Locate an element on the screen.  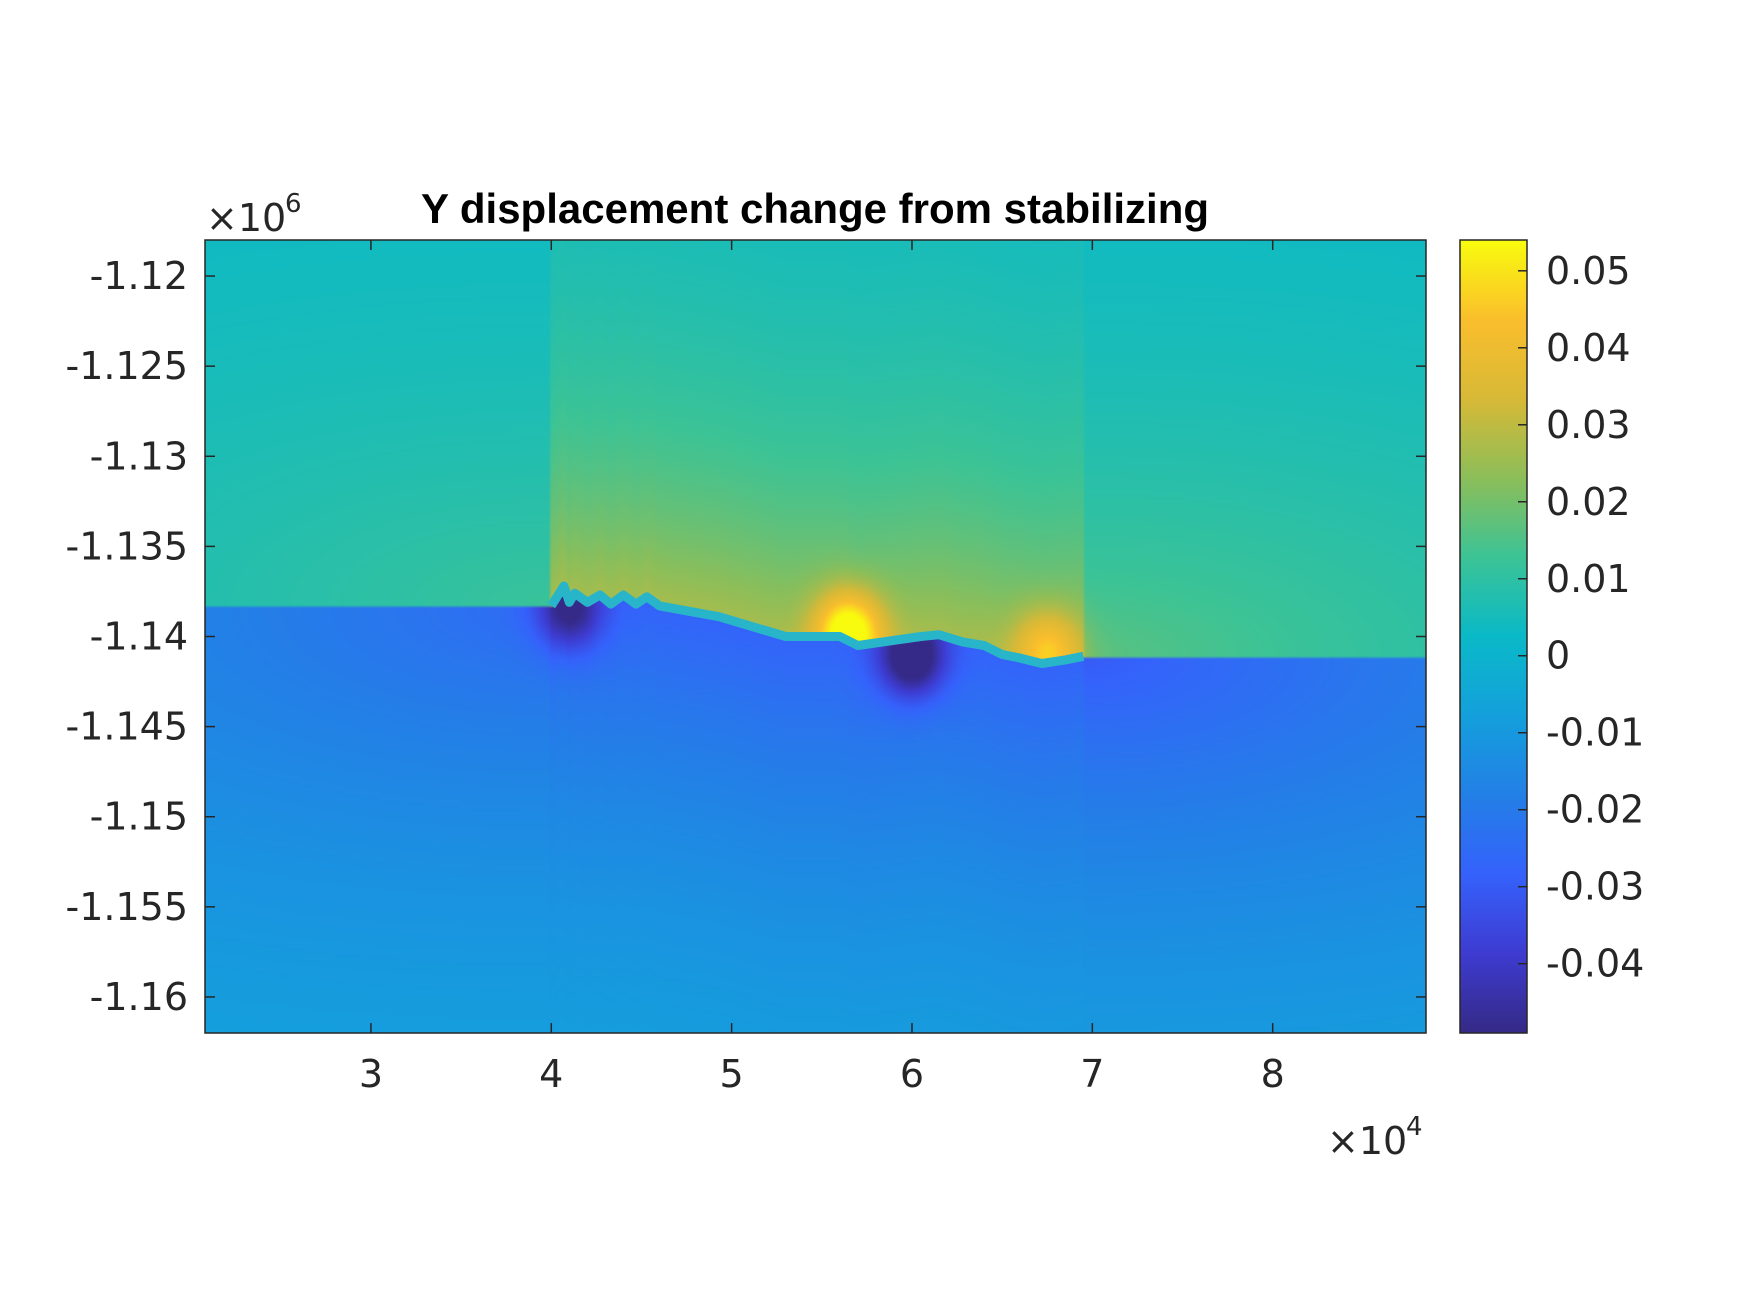
y-multiplier-base: ×10 is located at coordinates (246, 218).